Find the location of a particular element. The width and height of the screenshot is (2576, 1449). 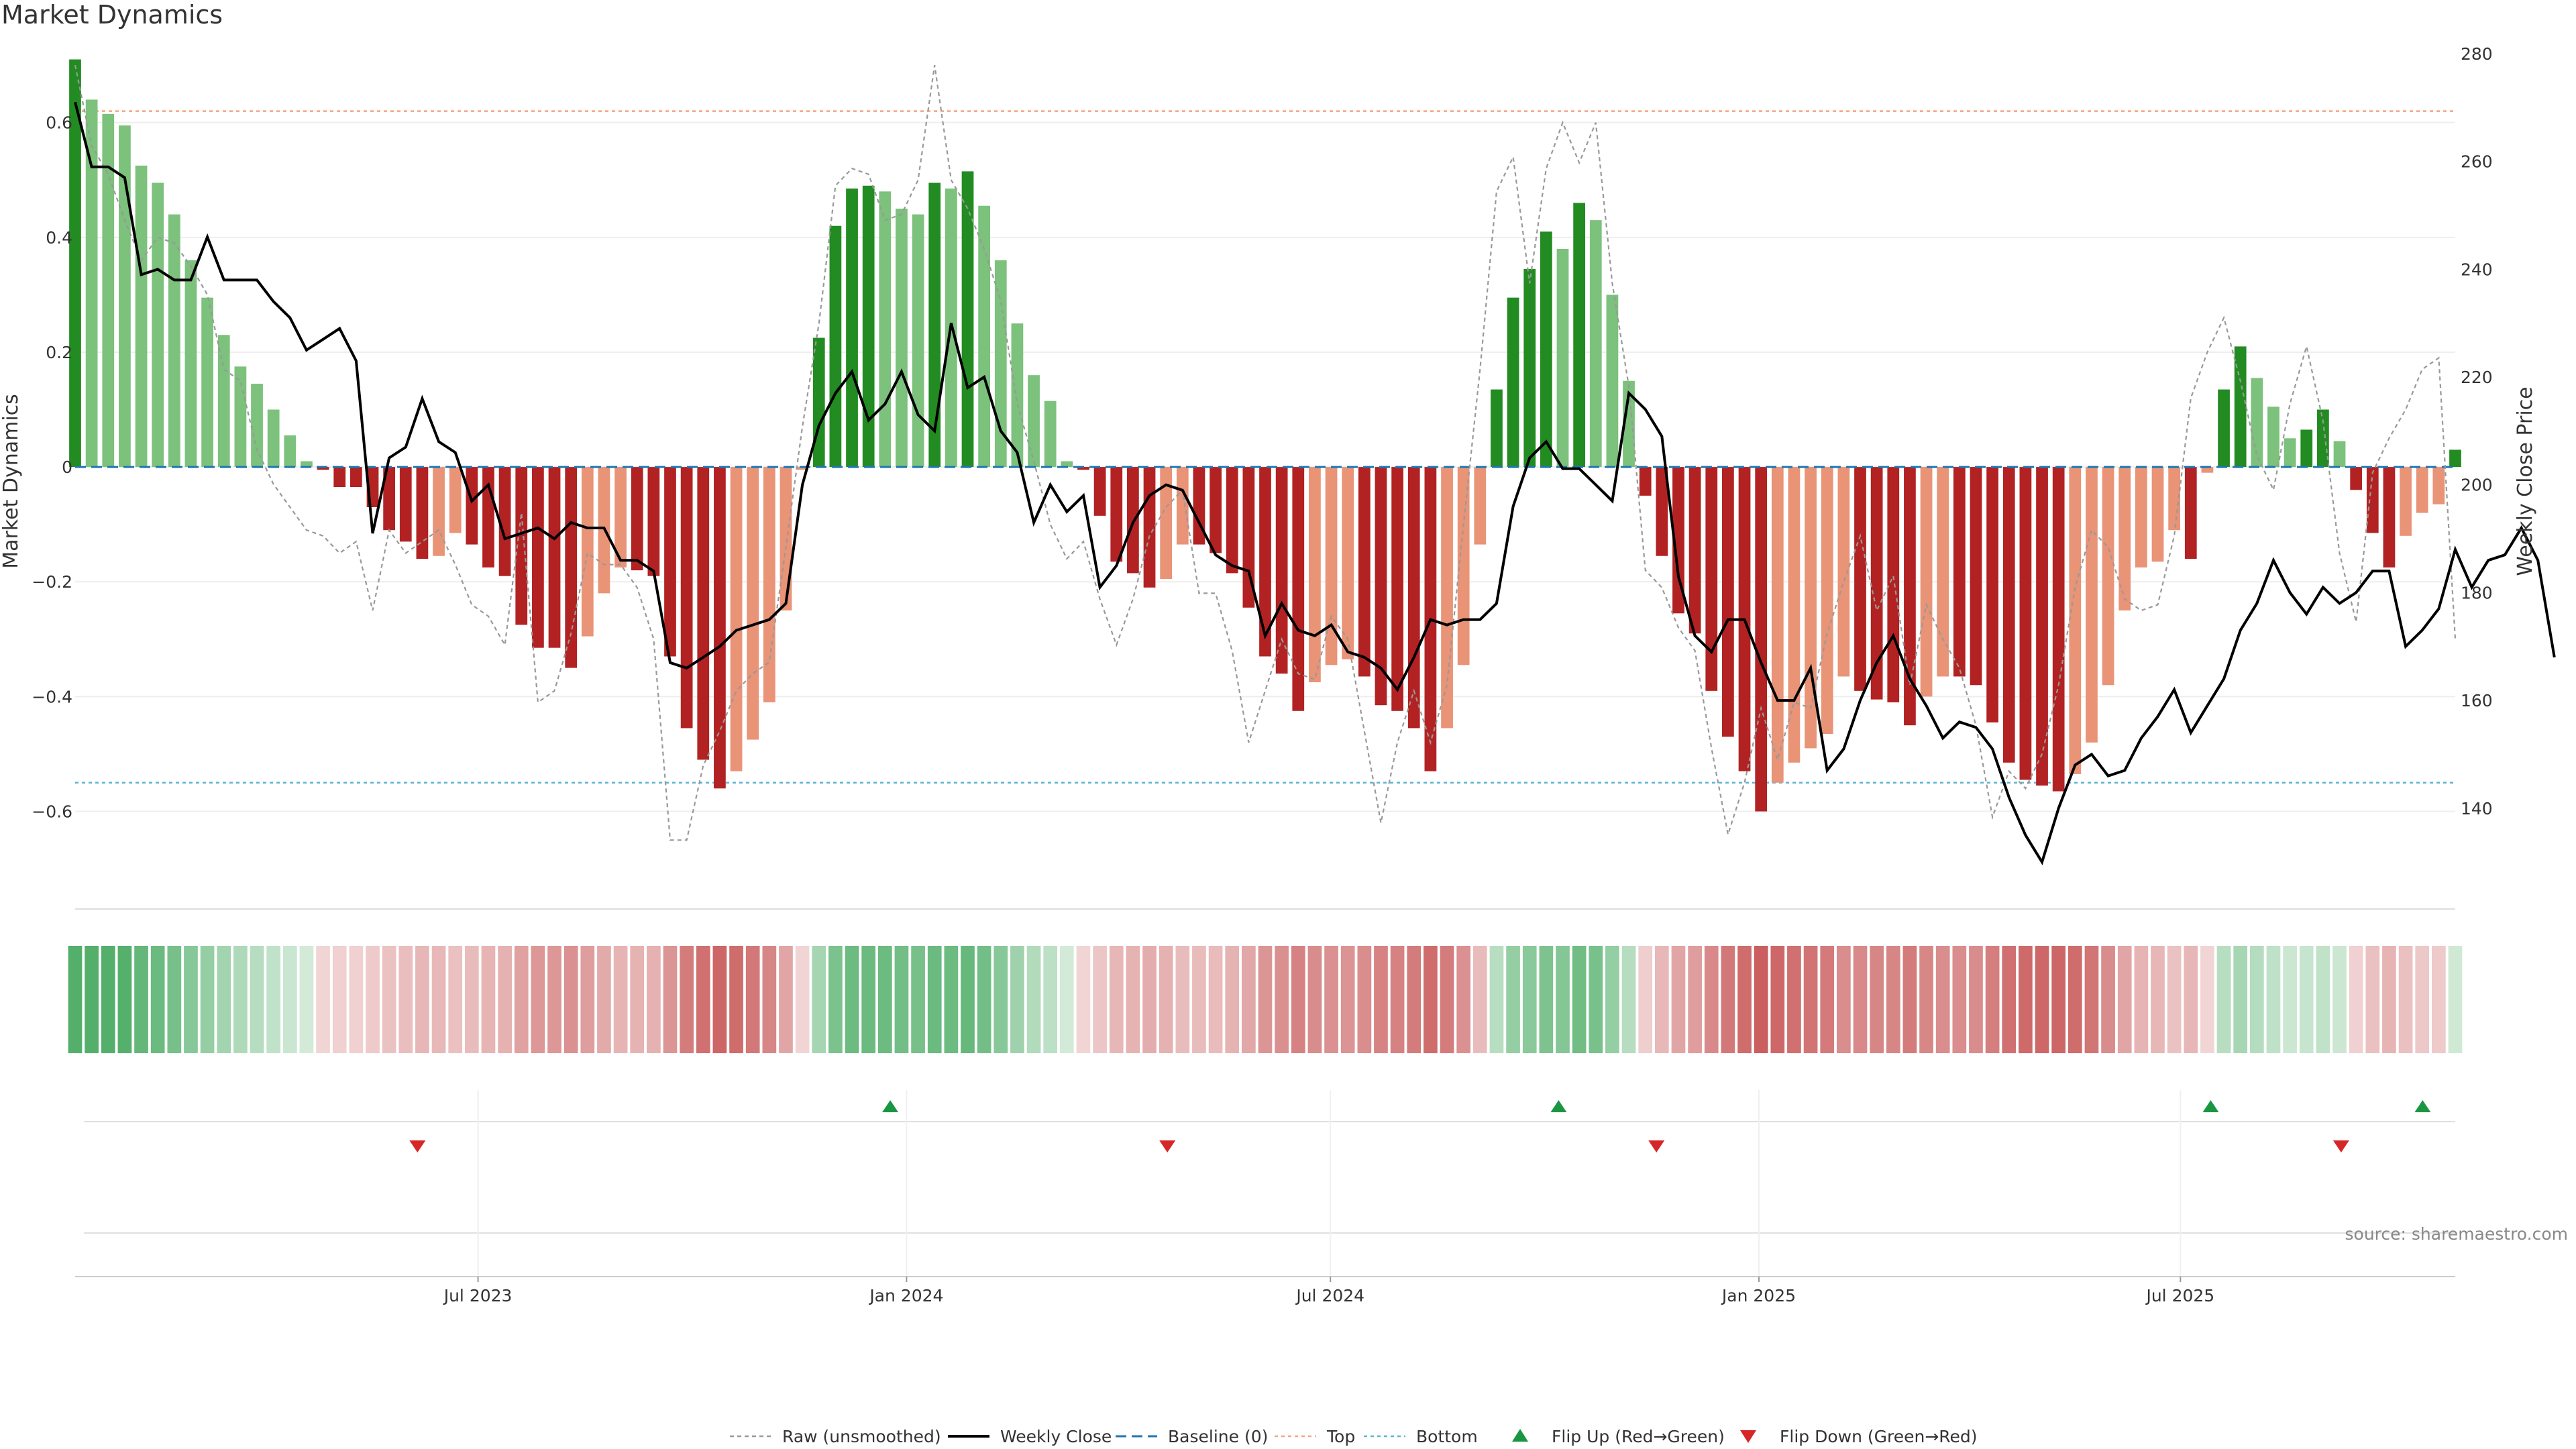

legend-item-bottom: Bottom is located at coordinates (1421, 1436).